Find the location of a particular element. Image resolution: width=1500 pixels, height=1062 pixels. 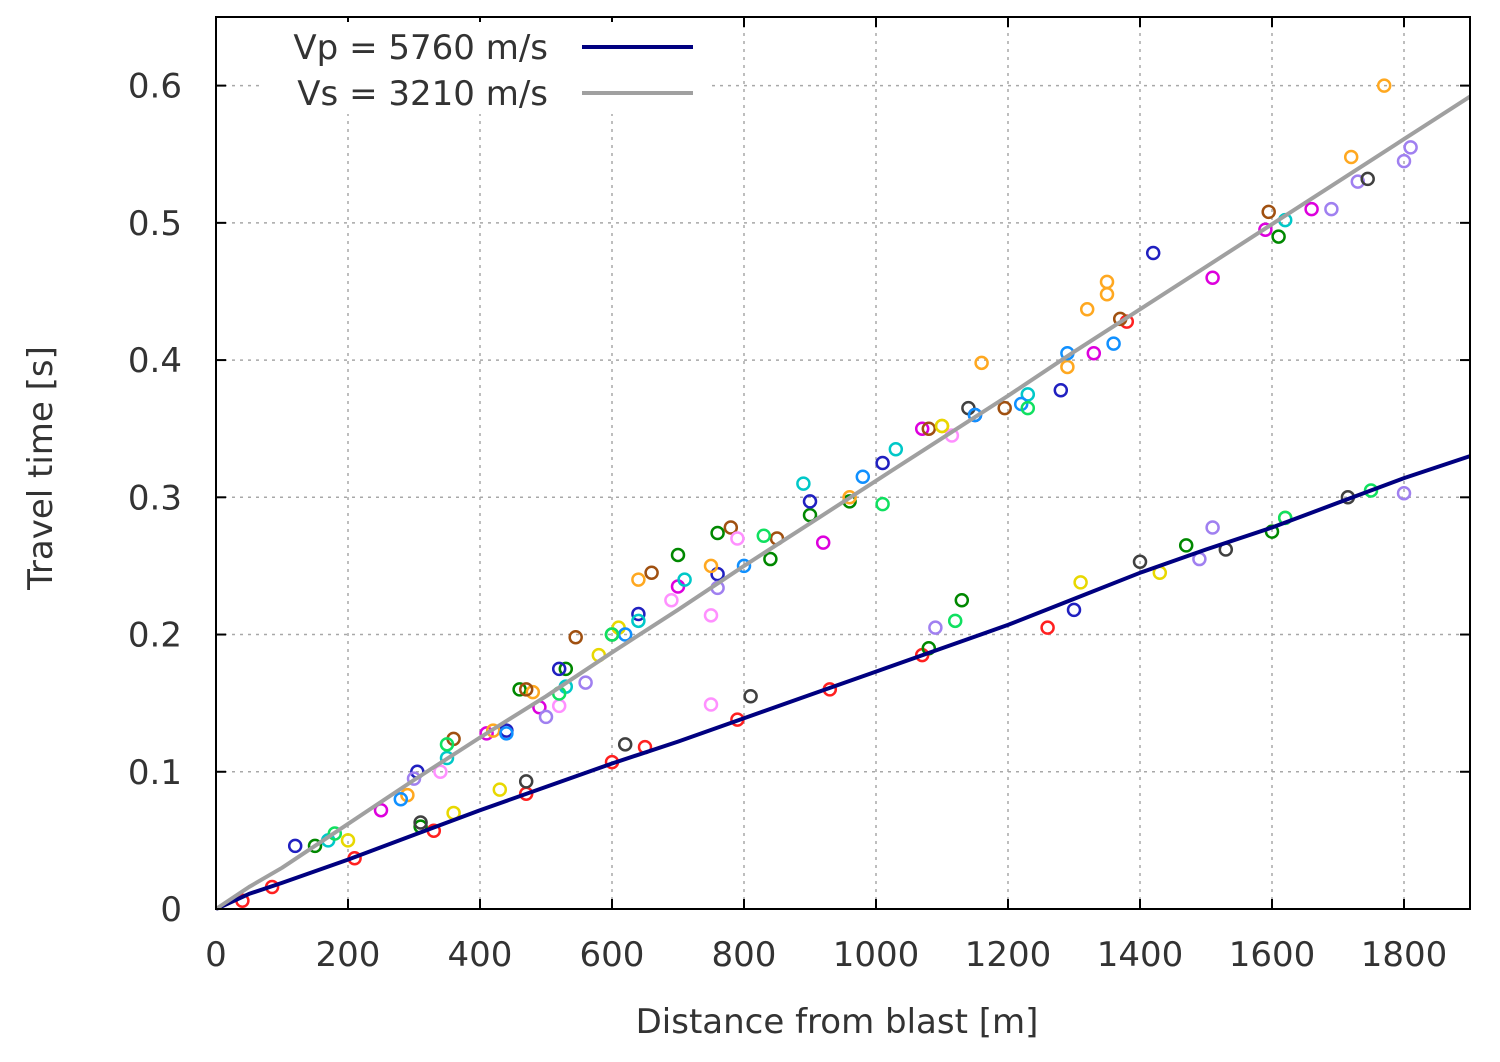

y-axis-title: Travel time [s] is located at coordinates (41, 468).